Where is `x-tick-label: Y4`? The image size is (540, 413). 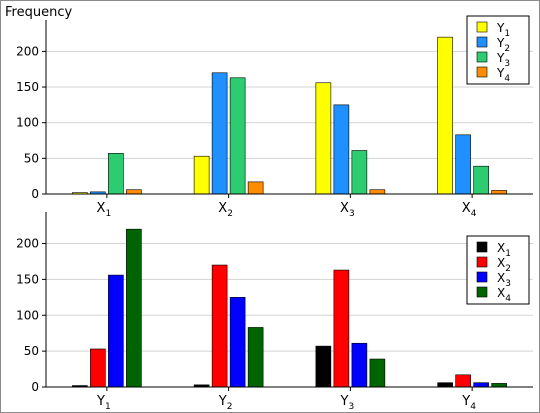
x-tick-label: Y4 is located at coordinates (468, 403).